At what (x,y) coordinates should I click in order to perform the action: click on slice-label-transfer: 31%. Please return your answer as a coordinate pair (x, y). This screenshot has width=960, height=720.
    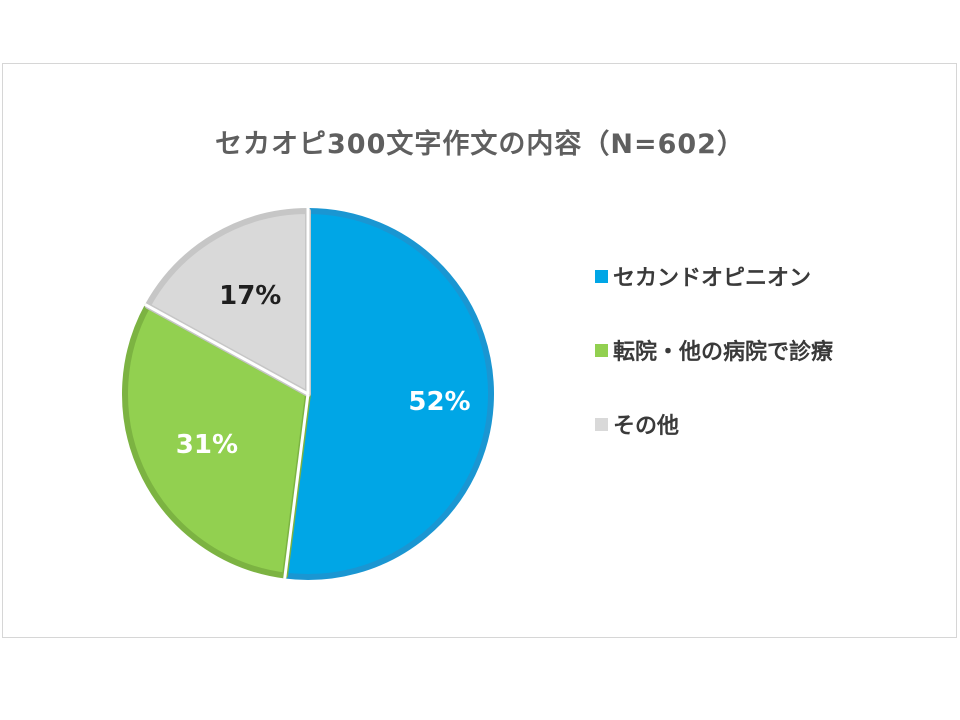
    Looking at the image, I should click on (207, 445).